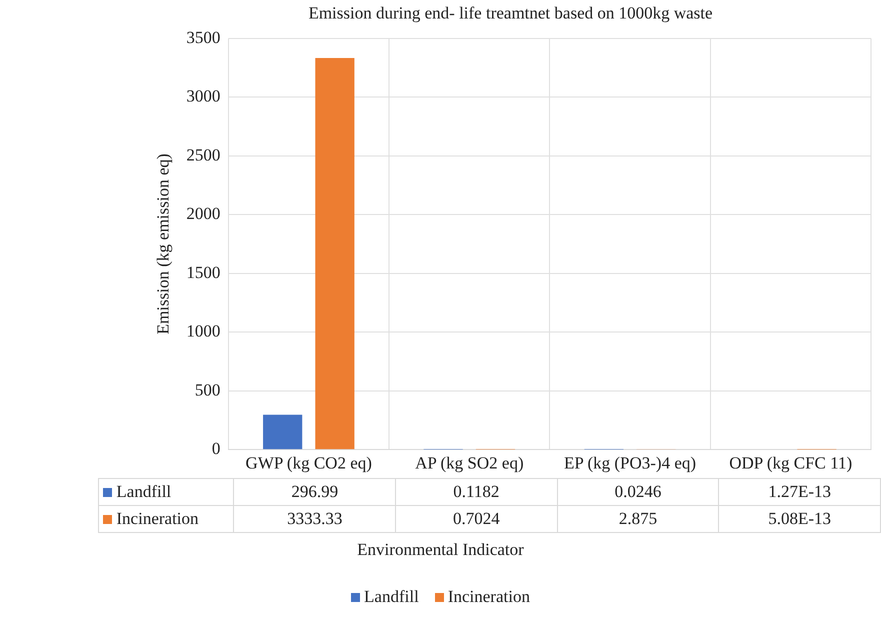  I want to click on legend-label: Landfill, so click(166, 492).